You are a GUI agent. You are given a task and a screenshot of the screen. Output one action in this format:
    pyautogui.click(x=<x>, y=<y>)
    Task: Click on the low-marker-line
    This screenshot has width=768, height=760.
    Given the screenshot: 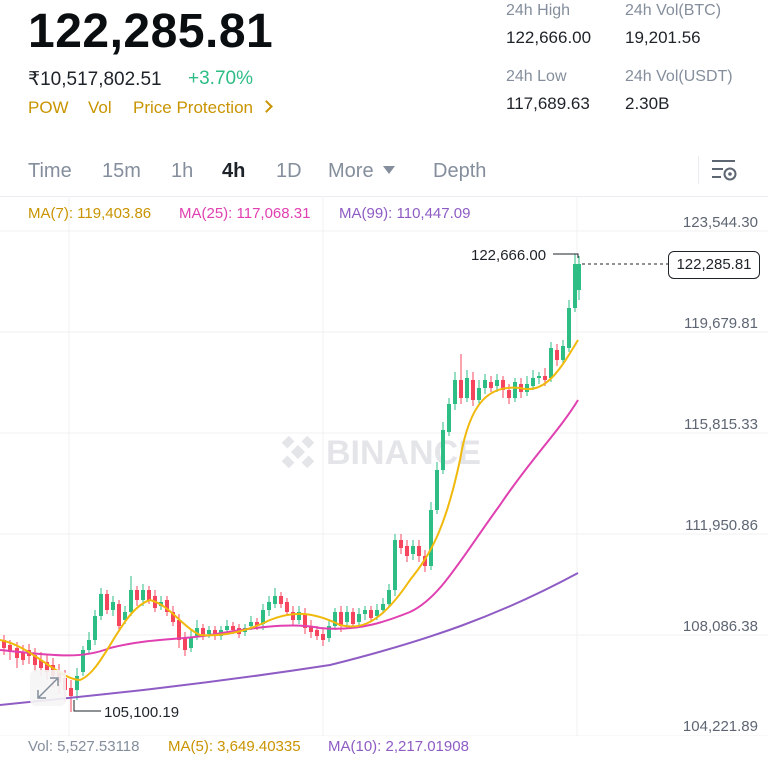 What is the action you would take?
    pyautogui.click(x=87, y=706)
    